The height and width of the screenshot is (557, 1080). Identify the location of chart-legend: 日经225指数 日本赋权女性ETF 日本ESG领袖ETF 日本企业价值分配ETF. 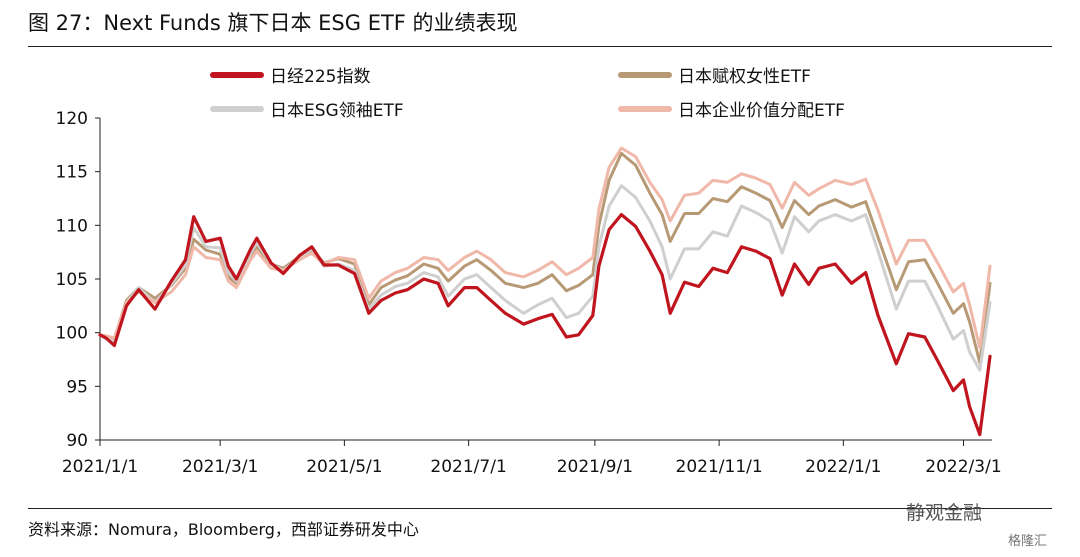
(590, 95).